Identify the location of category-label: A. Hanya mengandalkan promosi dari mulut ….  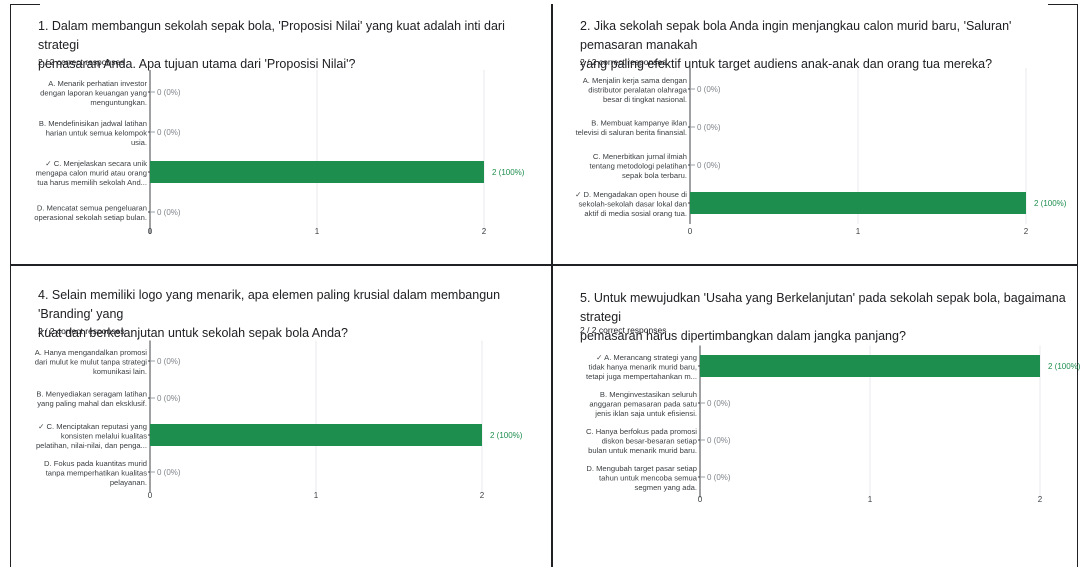
(91, 362).